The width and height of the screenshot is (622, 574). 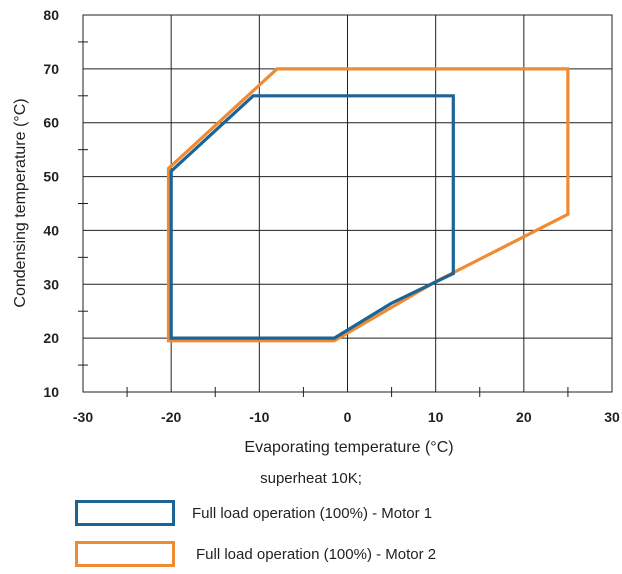 I want to click on x-tick-label: -10, so click(x=259, y=417).